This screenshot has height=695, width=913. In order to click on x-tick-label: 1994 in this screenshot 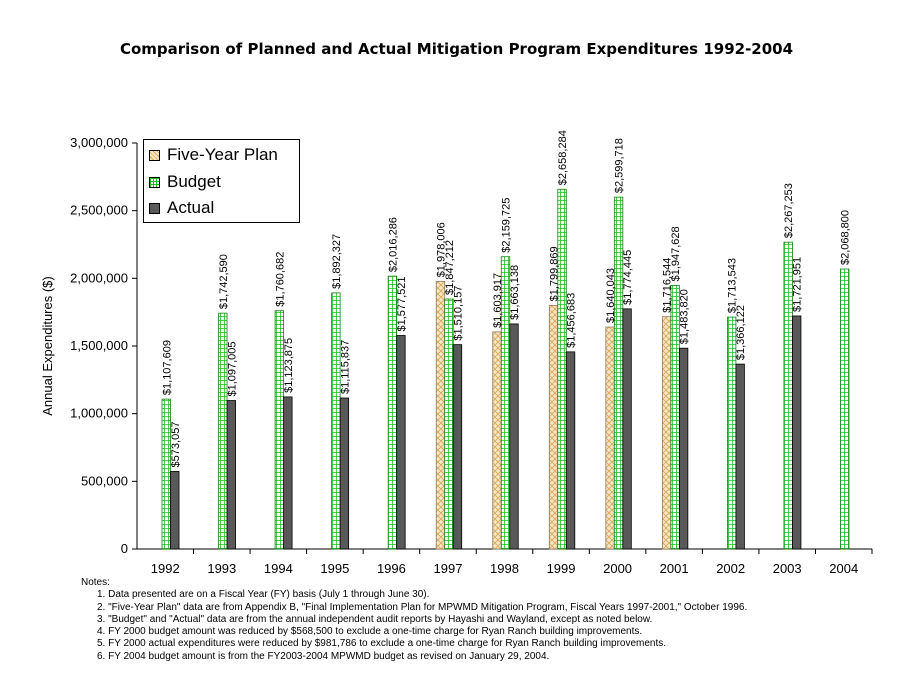, I will do `click(278, 568)`.